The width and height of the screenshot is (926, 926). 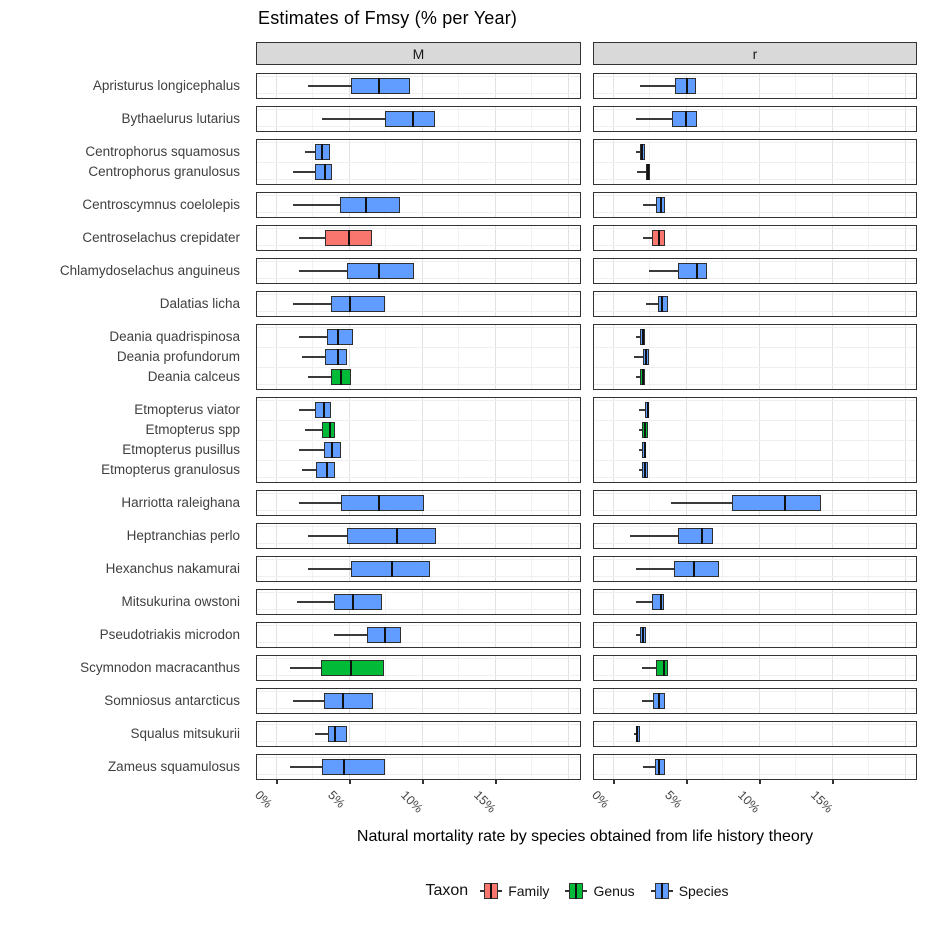 I want to click on legend-item-label: Genus, so click(x=614, y=891).